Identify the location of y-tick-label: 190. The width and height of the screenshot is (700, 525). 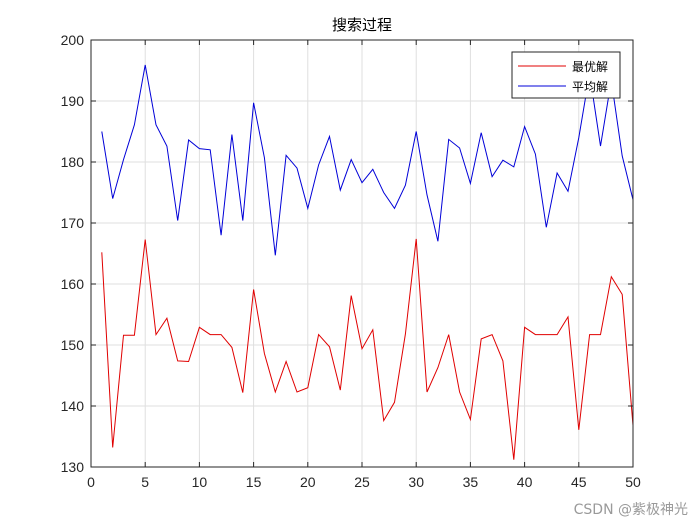
(73, 101).